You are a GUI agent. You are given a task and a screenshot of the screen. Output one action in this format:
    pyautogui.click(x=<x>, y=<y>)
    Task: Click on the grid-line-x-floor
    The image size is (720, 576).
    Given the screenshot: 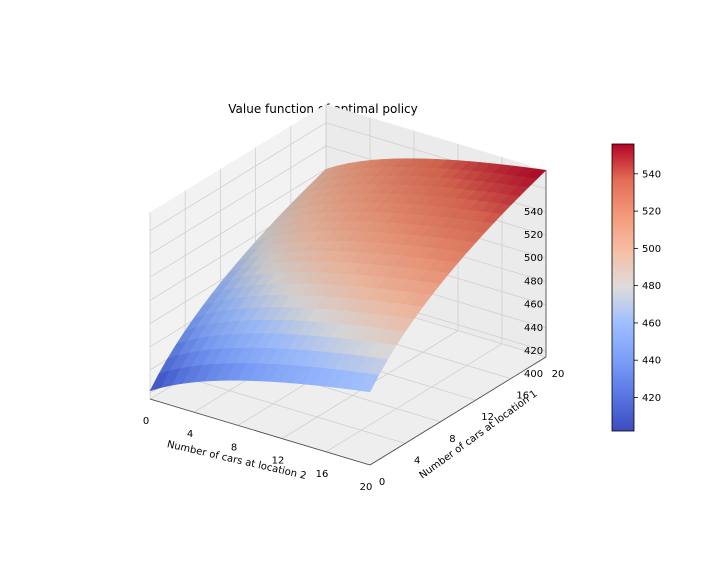 What is the action you would take?
    pyautogui.click(x=414, y=398)
    